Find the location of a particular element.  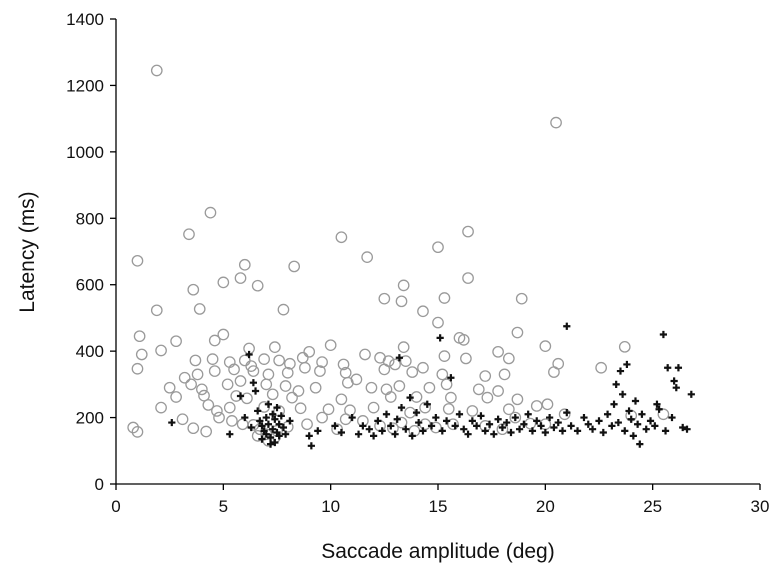

x-tick-label: 5 is located at coordinates (223, 506).